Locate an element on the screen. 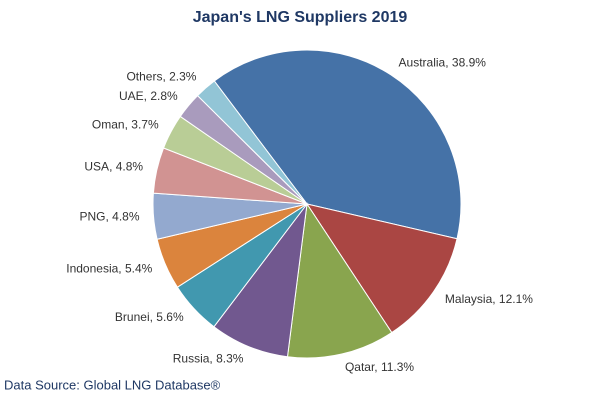  data-label: UAE, 2.8% is located at coordinates (148, 96).